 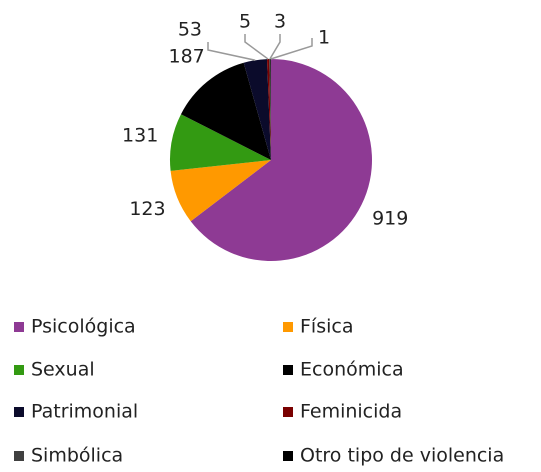 I want to click on legend-label: Psicológica, so click(x=83, y=327).